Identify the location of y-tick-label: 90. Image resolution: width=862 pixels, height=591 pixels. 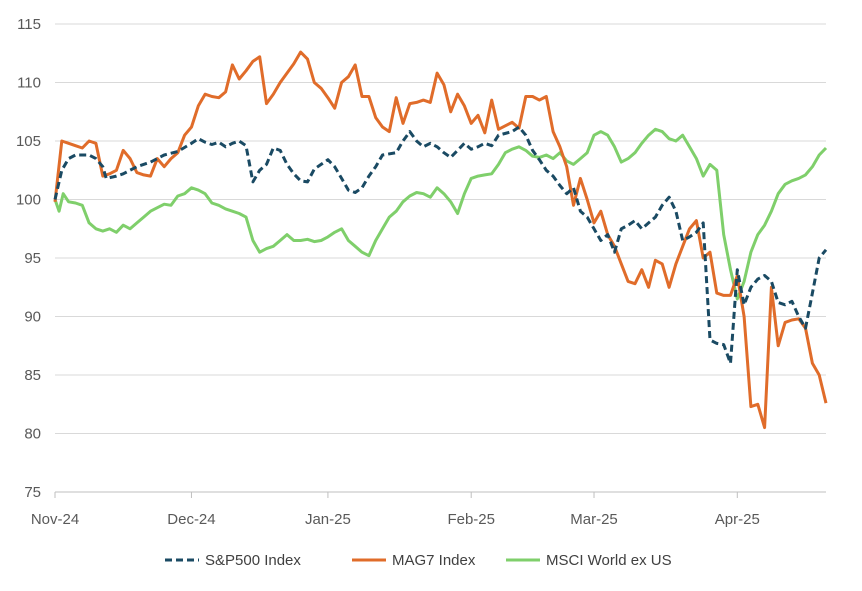
(32, 317).